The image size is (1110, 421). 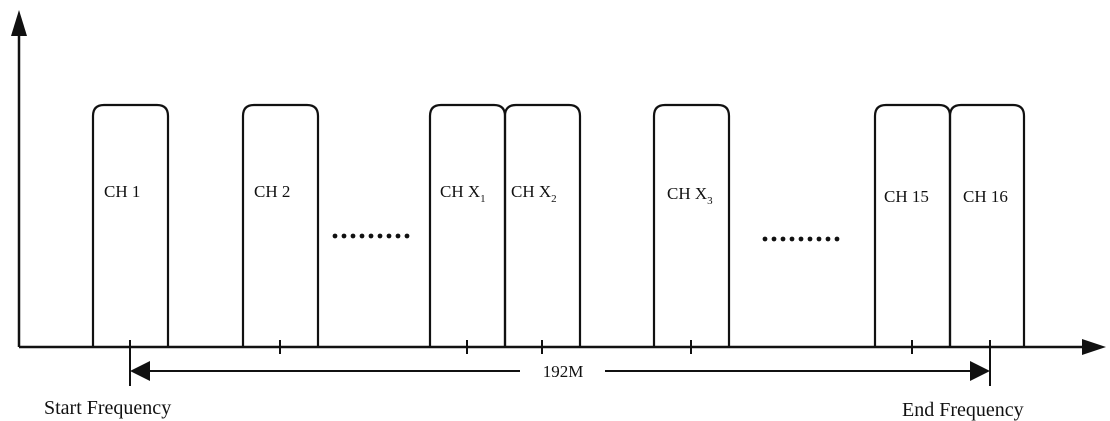 I want to click on start-frequency-label: Start Frequency, so click(x=107, y=408).